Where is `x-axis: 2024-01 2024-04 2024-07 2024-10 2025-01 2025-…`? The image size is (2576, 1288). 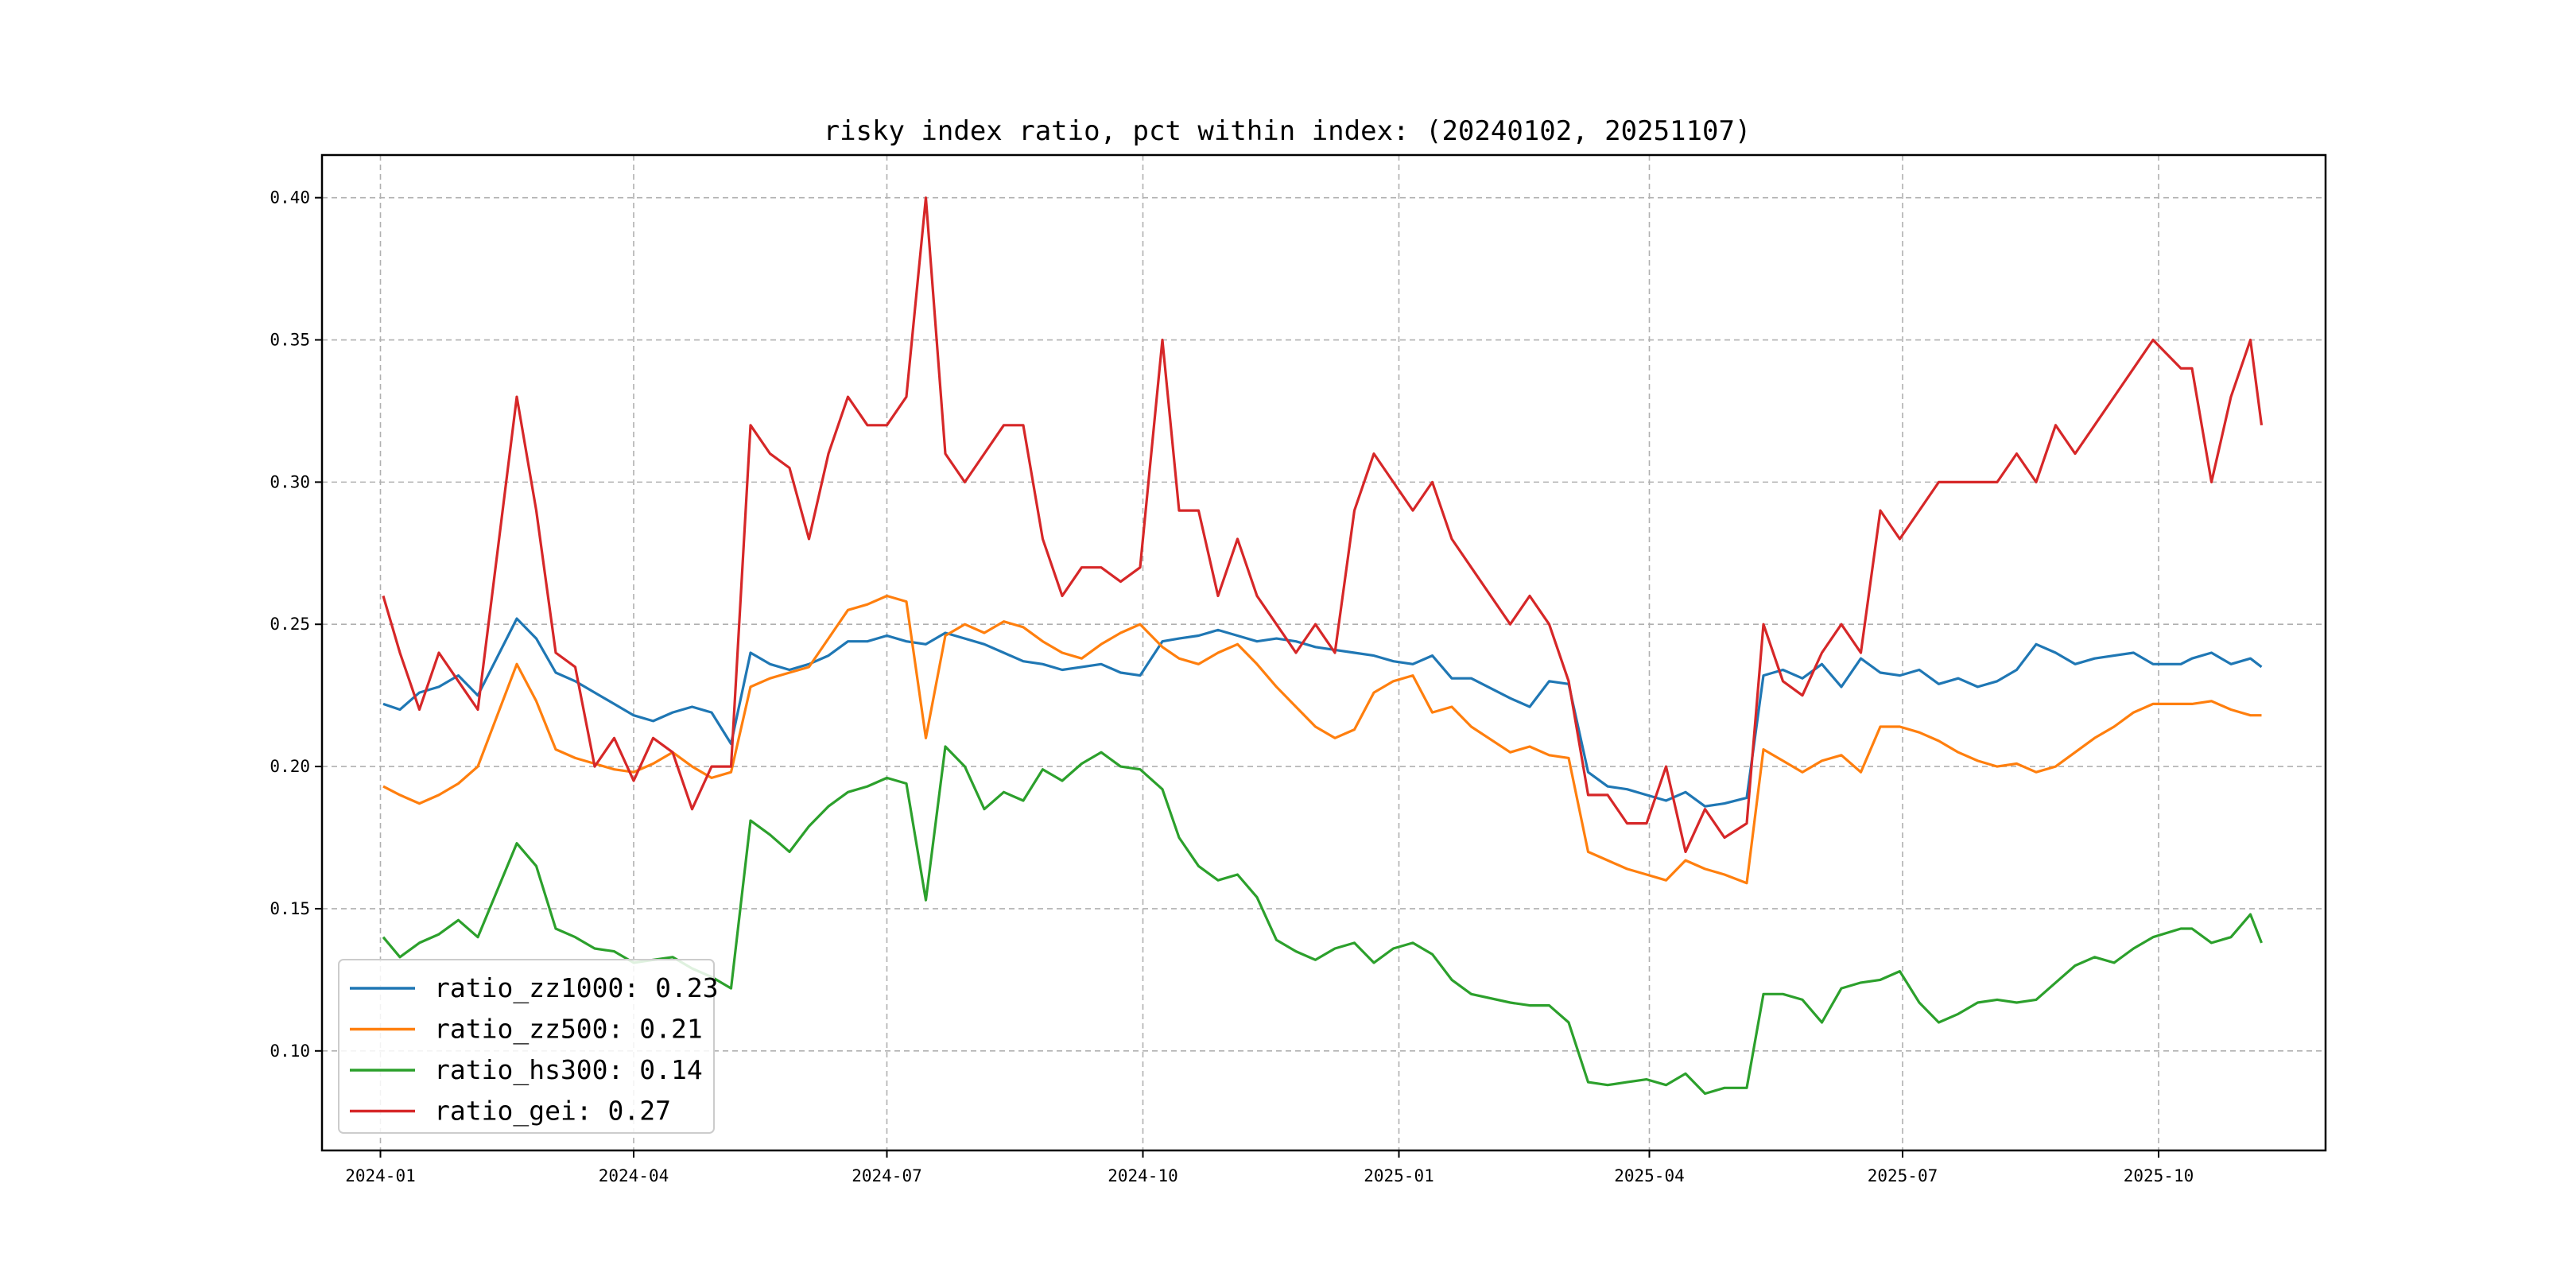
x-axis: 2024-01 2024-04 2024-07 2024-10 2025-01 2025-… is located at coordinates (1269, 1167).